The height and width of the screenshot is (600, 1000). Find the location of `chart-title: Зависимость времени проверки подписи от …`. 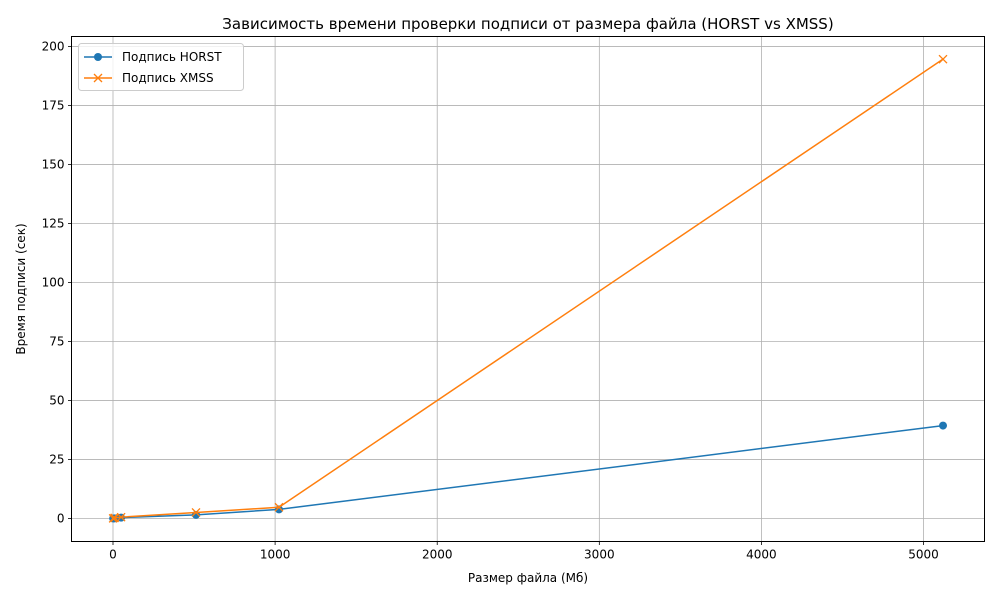

chart-title: Зависимость времени проверки подписи от … is located at coordinates (527, 24).